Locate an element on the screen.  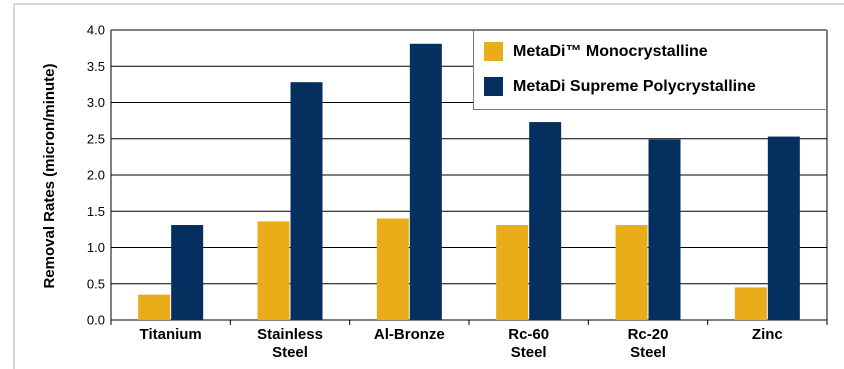
x-tick-label: Titanium is located at coordinates (171, 334).